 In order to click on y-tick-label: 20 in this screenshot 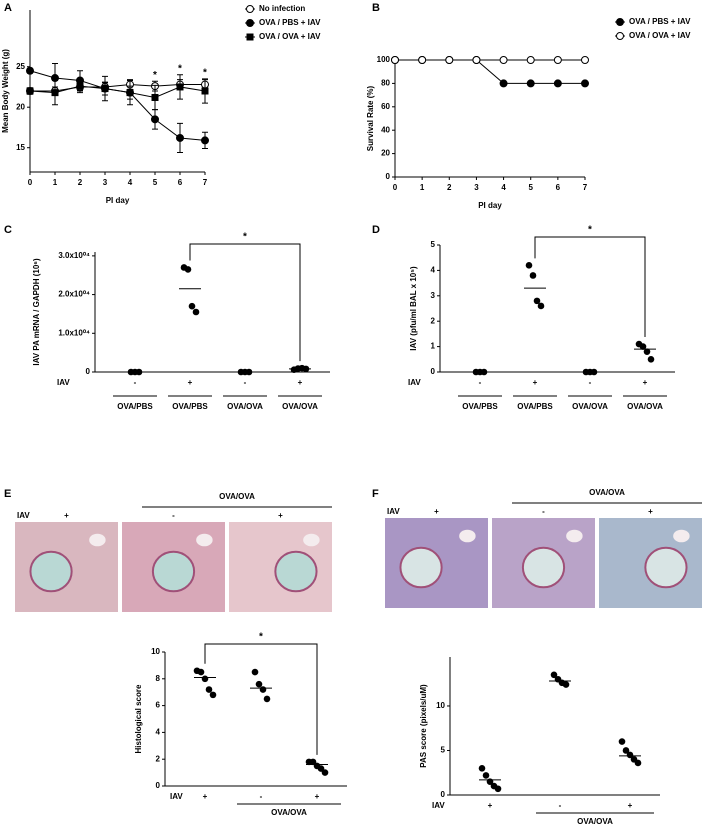, I will do `click(385, 153)`.